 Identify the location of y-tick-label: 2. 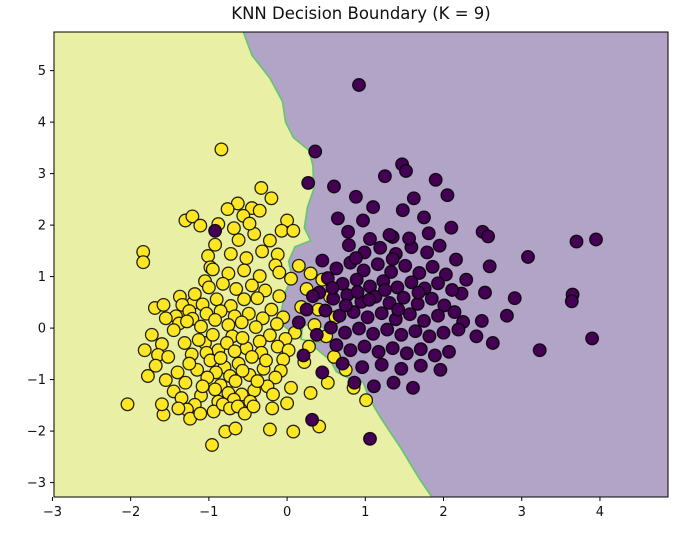
(42, 226).